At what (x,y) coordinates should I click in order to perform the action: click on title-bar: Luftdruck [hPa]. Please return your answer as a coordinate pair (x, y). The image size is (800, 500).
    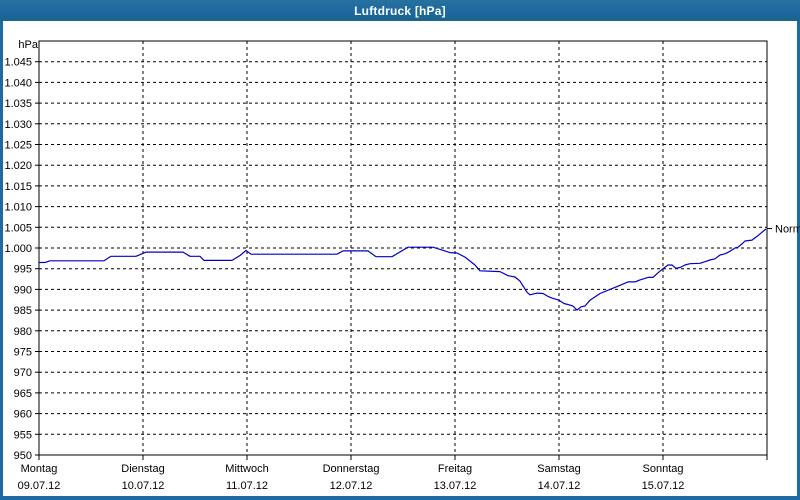
    Looking at the image, I should click on (400, 10).